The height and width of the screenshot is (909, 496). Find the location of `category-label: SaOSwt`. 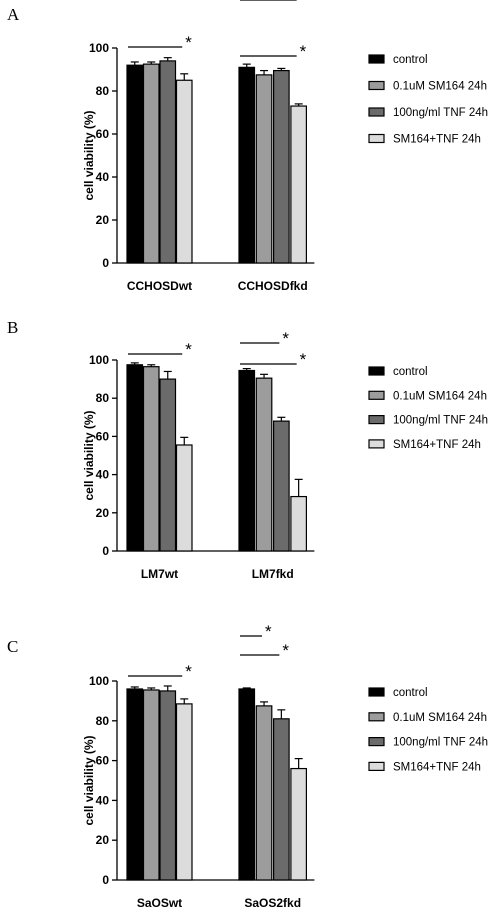

category-label: SaOSwt is located at coordinates (159, 902).